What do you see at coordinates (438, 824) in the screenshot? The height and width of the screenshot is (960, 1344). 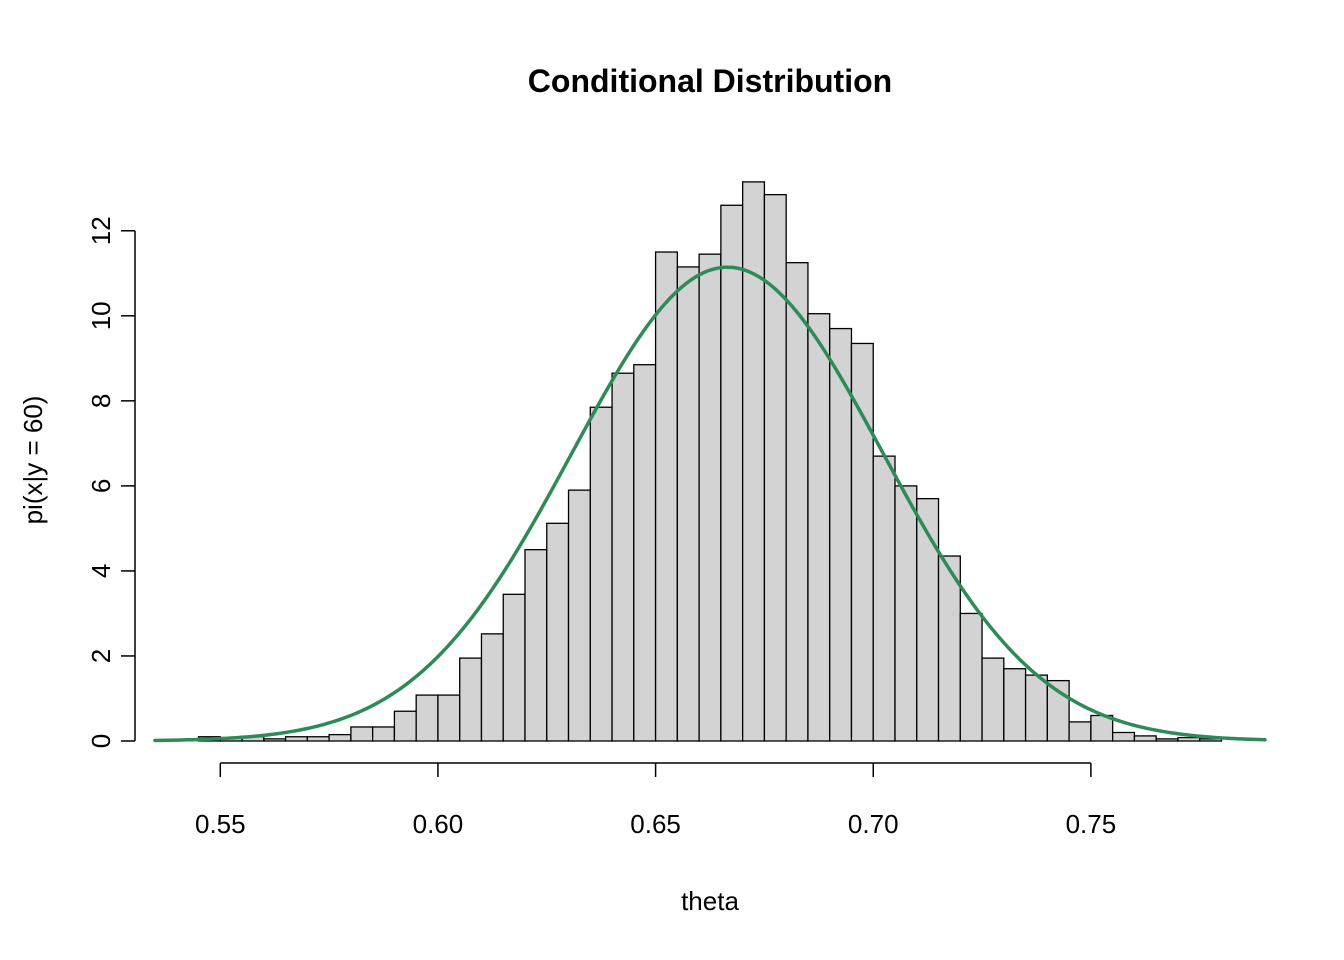 I see `x-tick-label: 0.60` at bounding box center [438, 824].